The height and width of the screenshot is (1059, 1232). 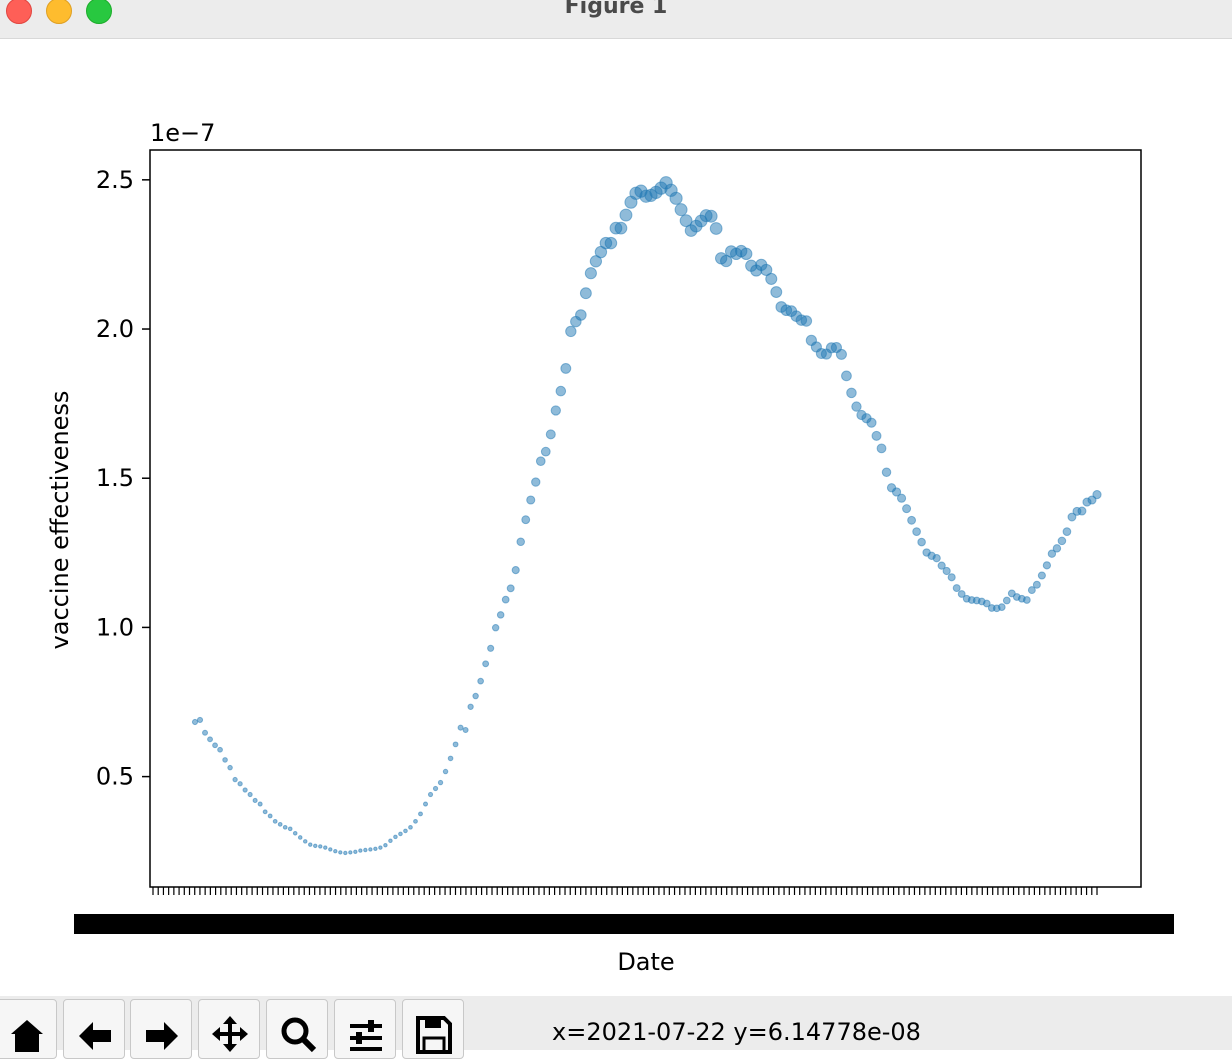 What do you see at coordinates (99, 12) in the screenshot?
I see `maximize-window-button` at bounding box center [99, 12].